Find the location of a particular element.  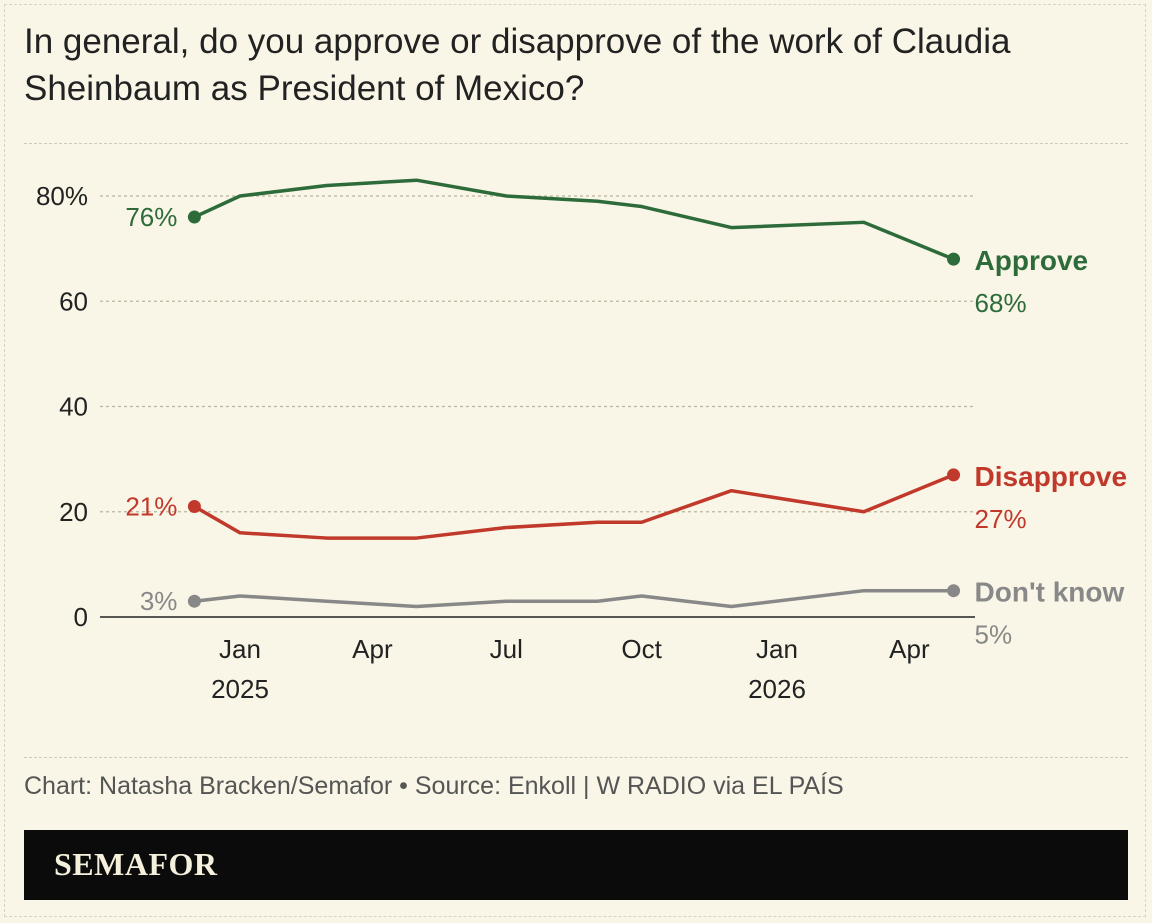

start-point-disapprove is located at coordinates (194, 506).